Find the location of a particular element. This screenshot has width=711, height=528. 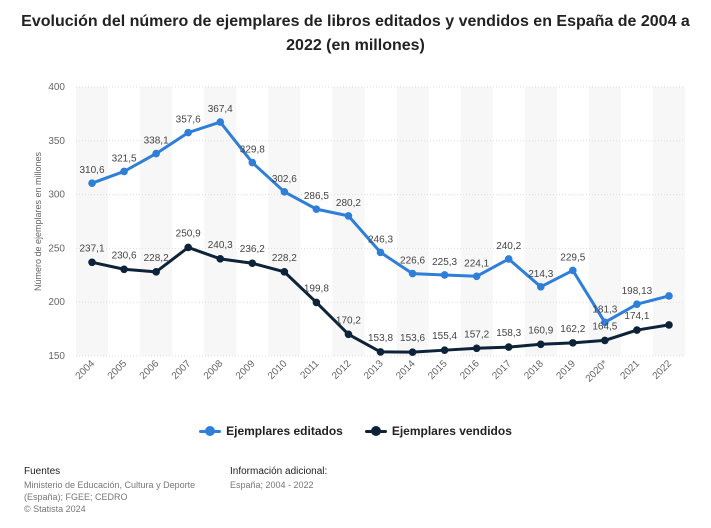

x-tick-label: 2012 is located at coordinates (342, 370).